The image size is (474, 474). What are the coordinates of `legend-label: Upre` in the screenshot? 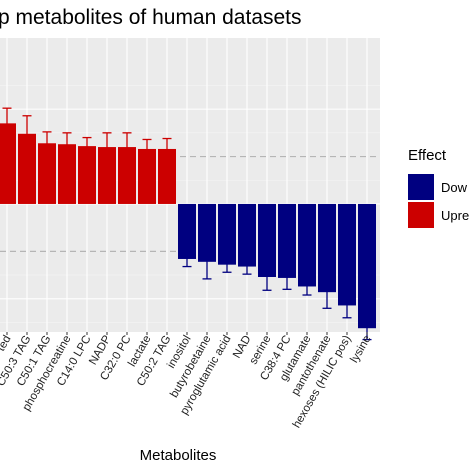 It's located at (455, 215).